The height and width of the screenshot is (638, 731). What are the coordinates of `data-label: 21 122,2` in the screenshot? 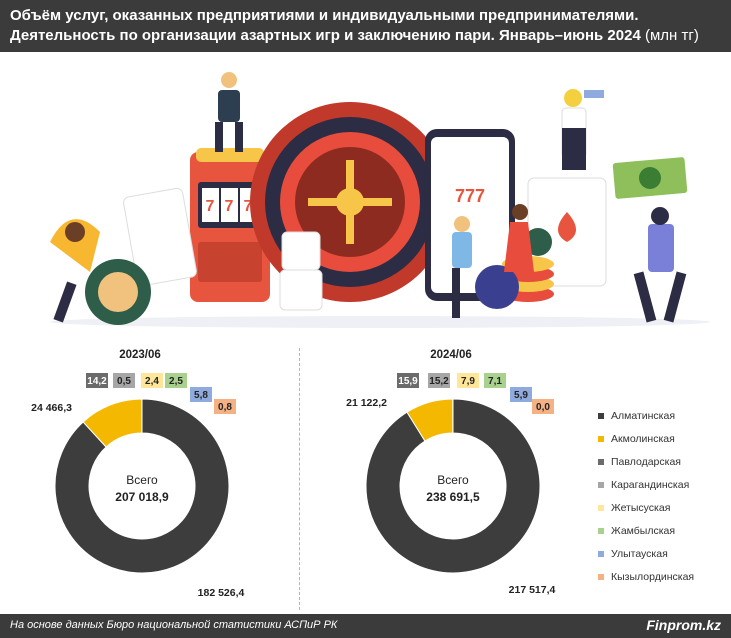 It's located at (366, 403).